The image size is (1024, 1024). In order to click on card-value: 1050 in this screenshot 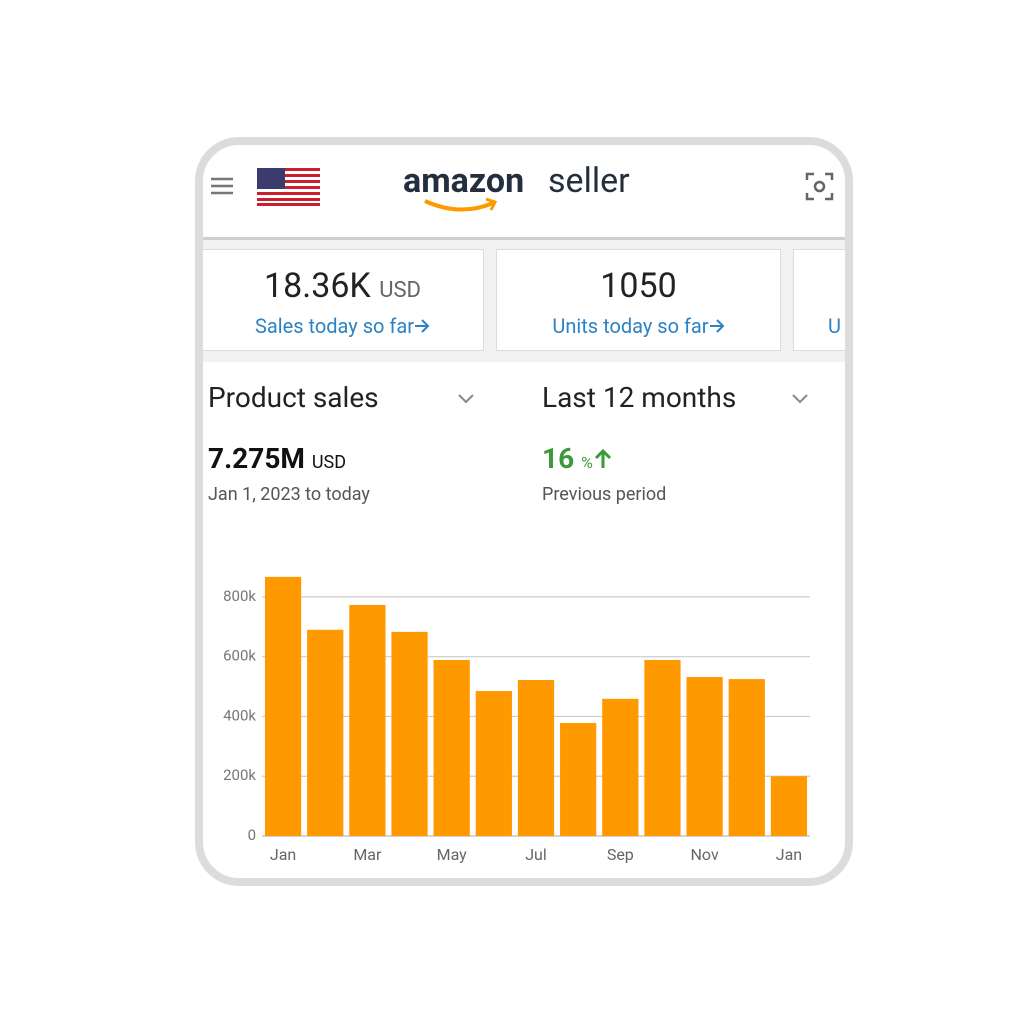, I will do `click(638, 286)`.